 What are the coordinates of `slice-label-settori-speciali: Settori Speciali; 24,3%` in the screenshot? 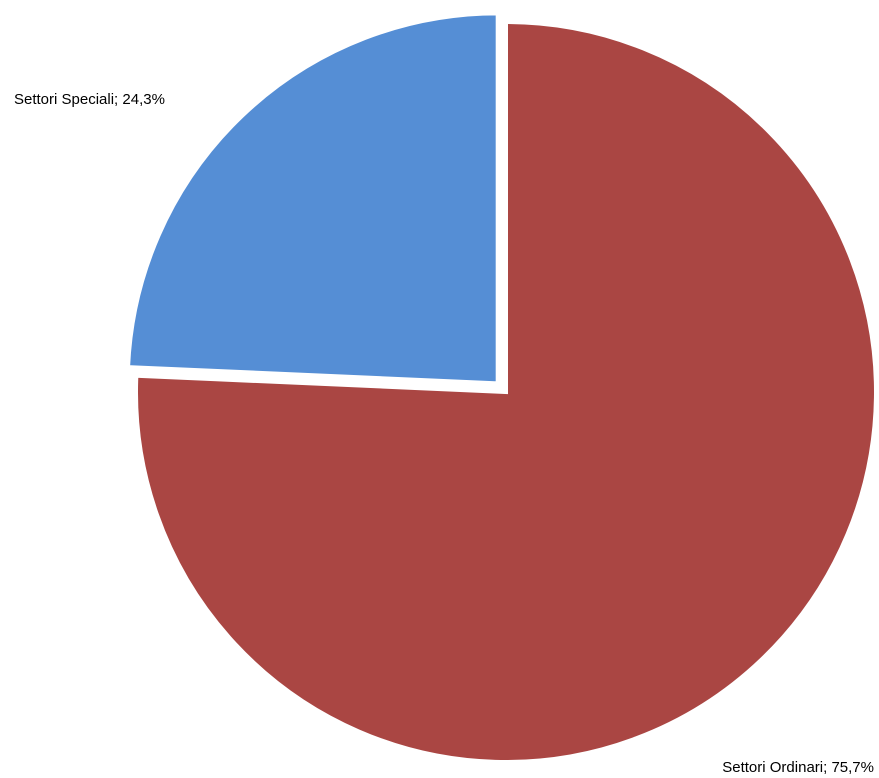 It's located at (89, 99).